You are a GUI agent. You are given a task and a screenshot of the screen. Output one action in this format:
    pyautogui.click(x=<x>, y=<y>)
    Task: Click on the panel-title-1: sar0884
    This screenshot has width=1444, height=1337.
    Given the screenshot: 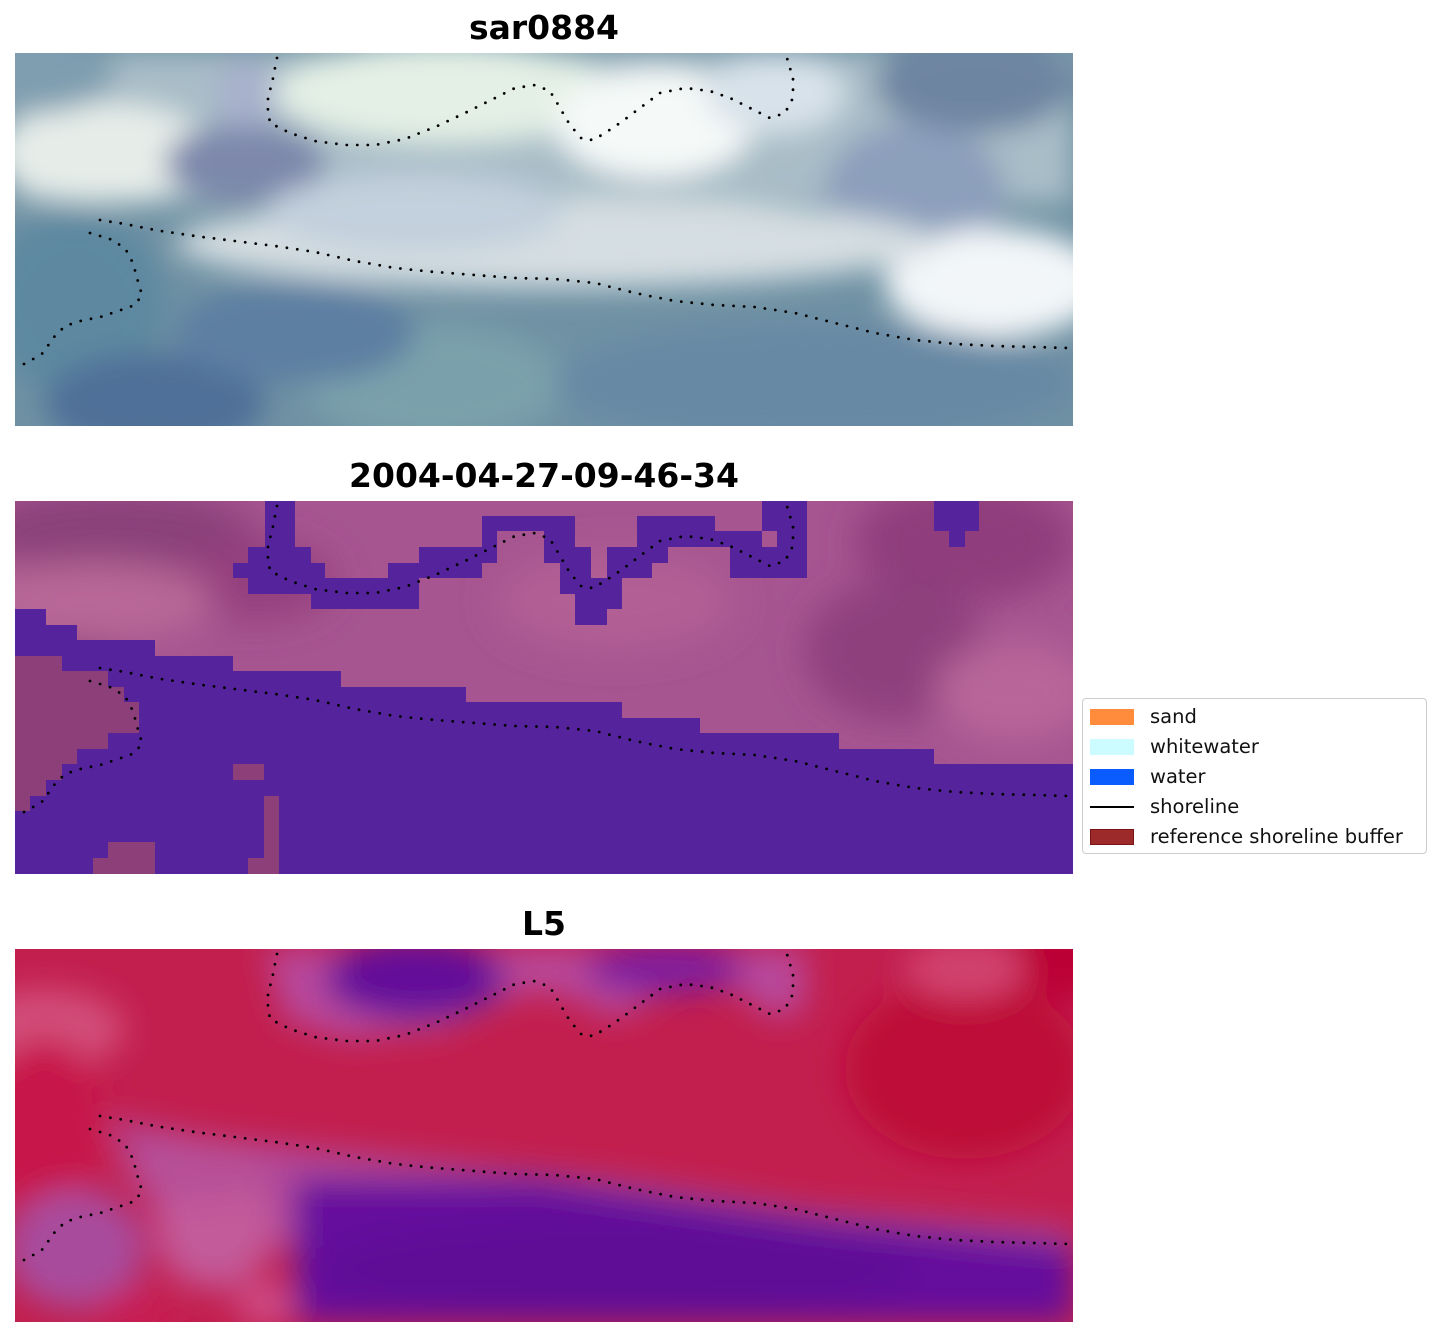 What is the action you would take?
    pyautogui.click(x=544, y=27)
    